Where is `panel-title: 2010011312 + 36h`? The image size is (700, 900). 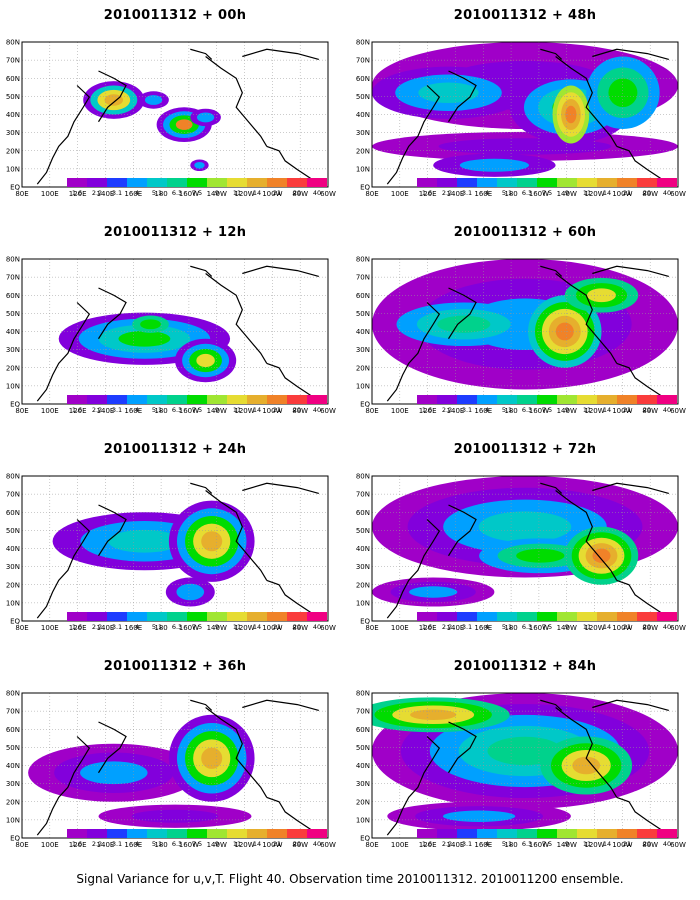 panel-title: 2010011312 + 36h is located at coordinates (175, 666).